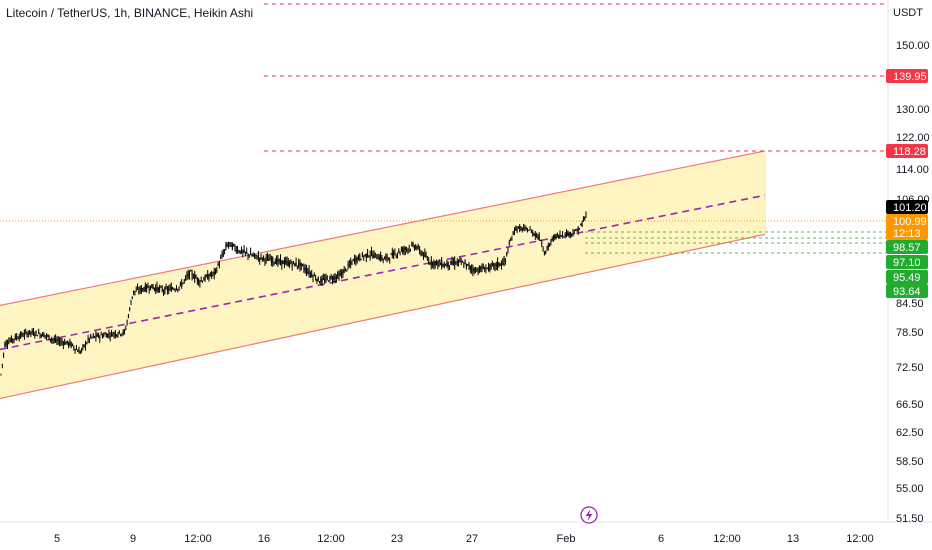 The height and width of the screenshot is (550, 932). What do you see at coordinates (907, 234) in the screenshot?
I see `countdown-tag: 12:13` at bounding box center [907, 234].